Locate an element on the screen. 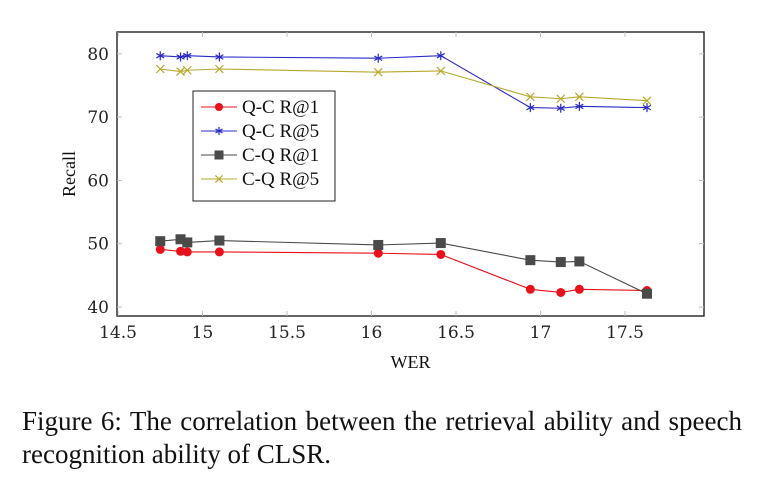  x-tick-label: 16 is located at coordinates (372, 333).